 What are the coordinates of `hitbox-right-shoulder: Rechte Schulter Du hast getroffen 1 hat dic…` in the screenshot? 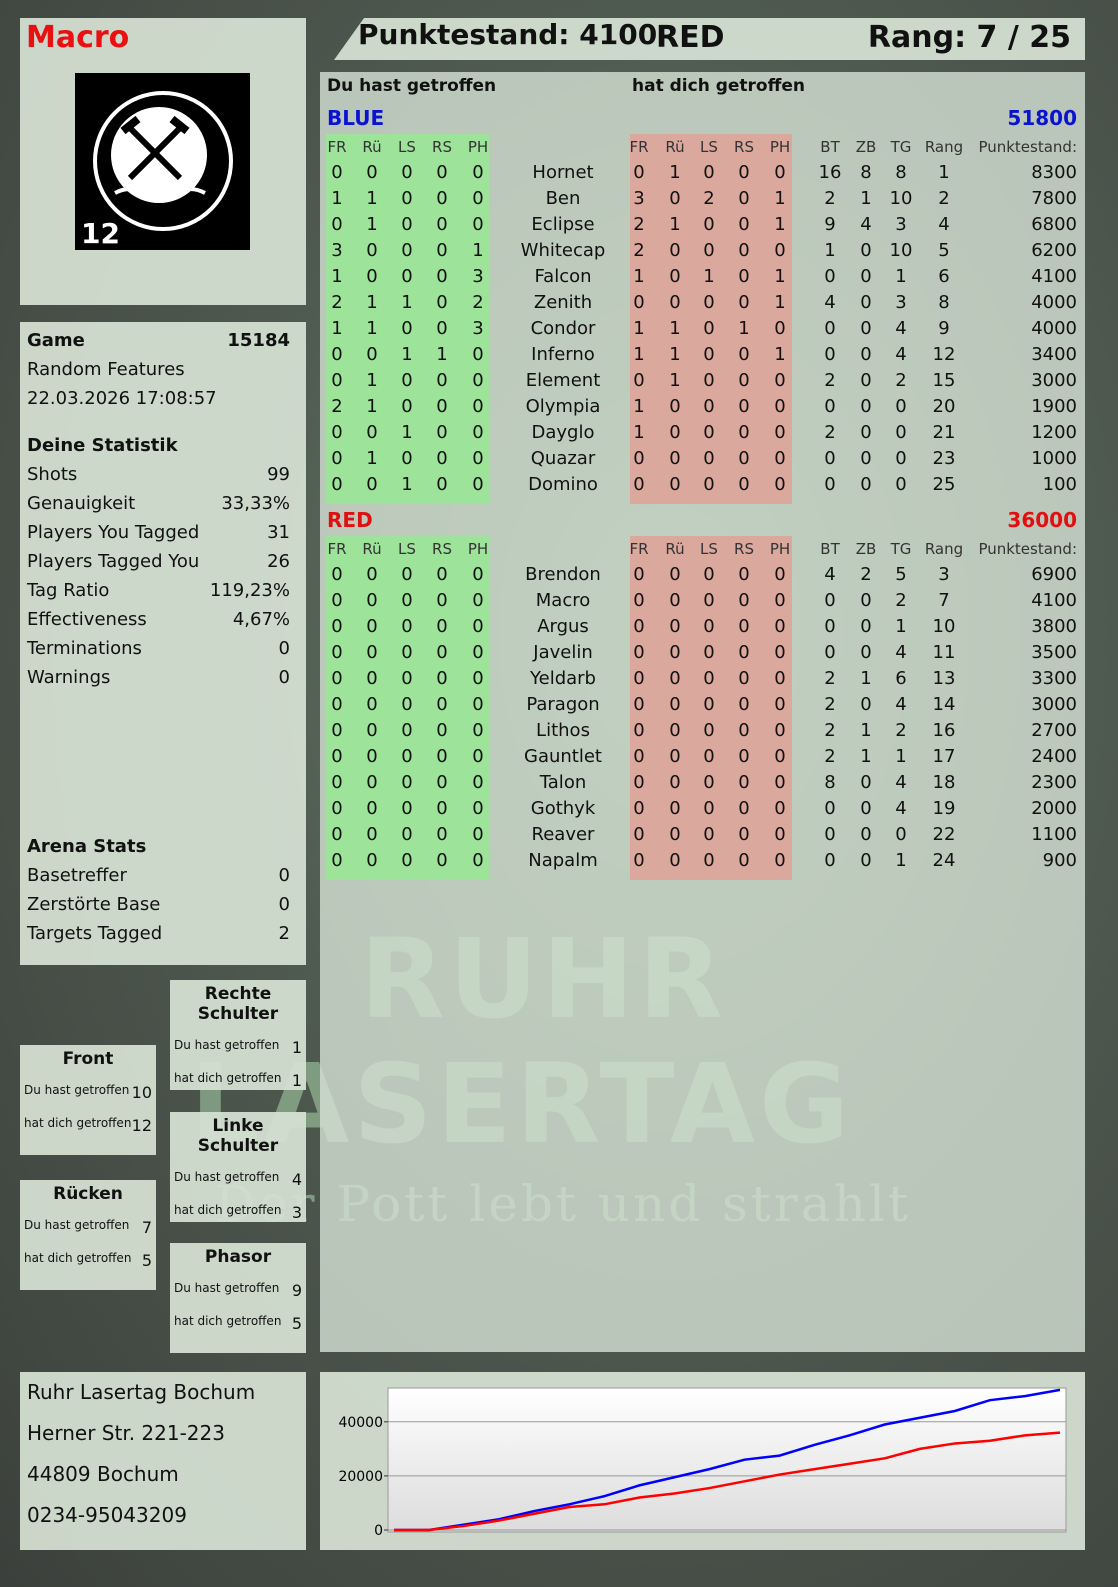 It's located at (238, 1035).